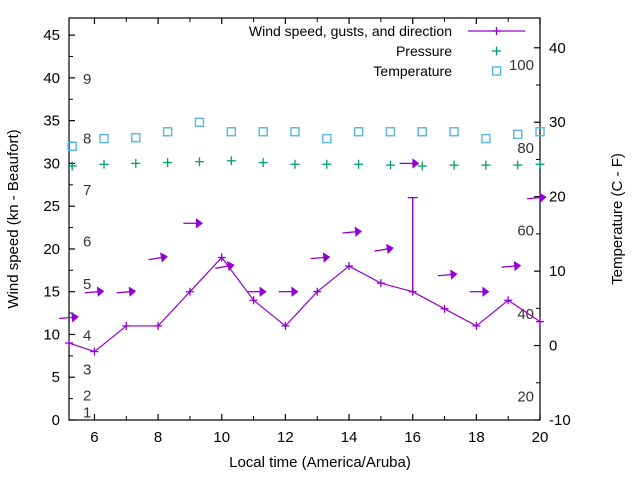 The height and width of the screenshot is (480, 640). Describe the element at coordinates (87, 241) in the screenshot. I see `beaufort-label: 6` at that location.